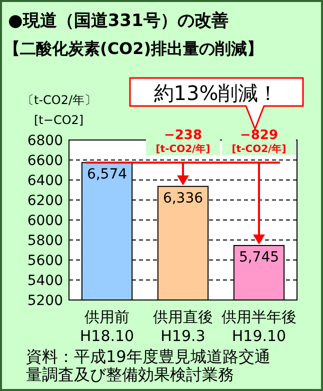 The image size is (323, 391). What do you see at coordinates (107, 174) in the screenshot?
I see `data-label: 6,574` at bounding box center [107, 174].